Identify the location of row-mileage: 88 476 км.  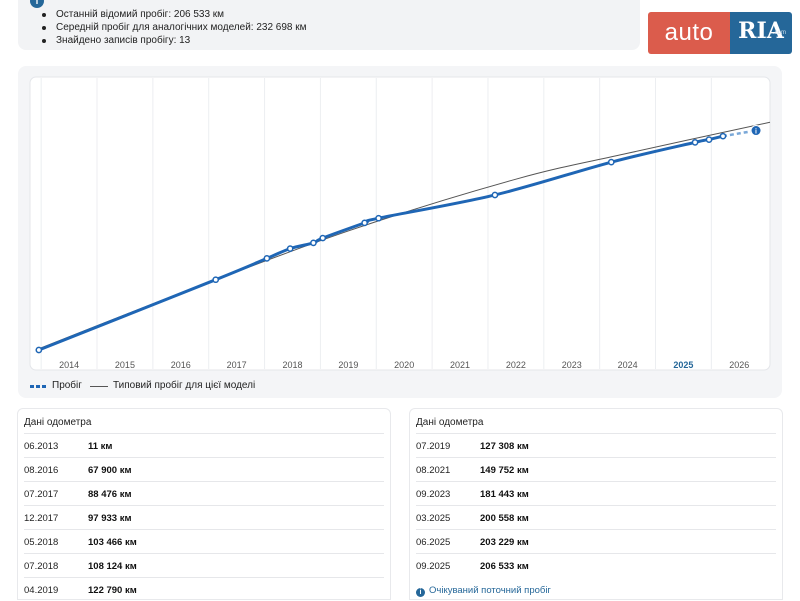
(110, 494).